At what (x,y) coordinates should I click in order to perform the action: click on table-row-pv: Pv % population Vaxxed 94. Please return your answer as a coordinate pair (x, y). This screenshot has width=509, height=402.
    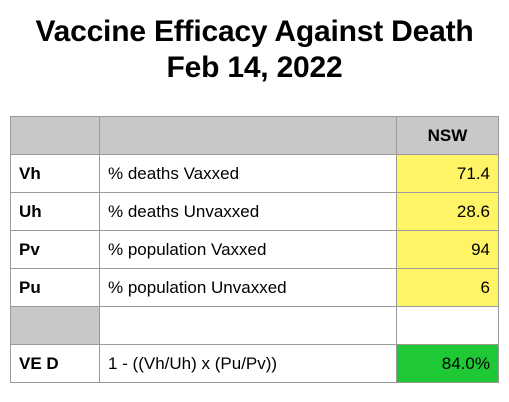
    Looking at the image, I should click on (254, 249).